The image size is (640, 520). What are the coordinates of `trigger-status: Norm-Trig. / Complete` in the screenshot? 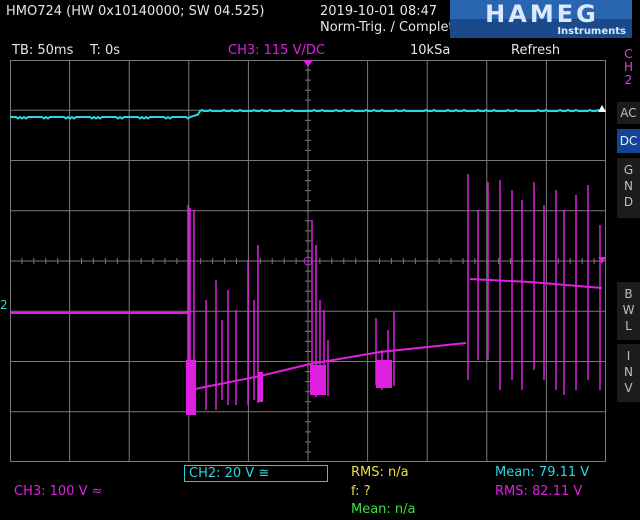 It's located at (391, 27).